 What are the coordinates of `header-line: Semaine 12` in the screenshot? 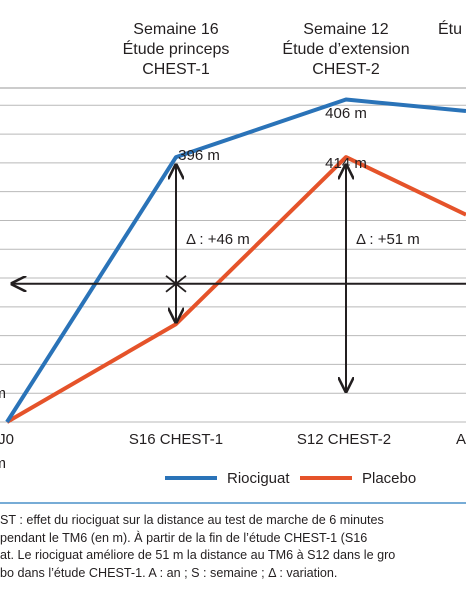 It's located at (345, 29).